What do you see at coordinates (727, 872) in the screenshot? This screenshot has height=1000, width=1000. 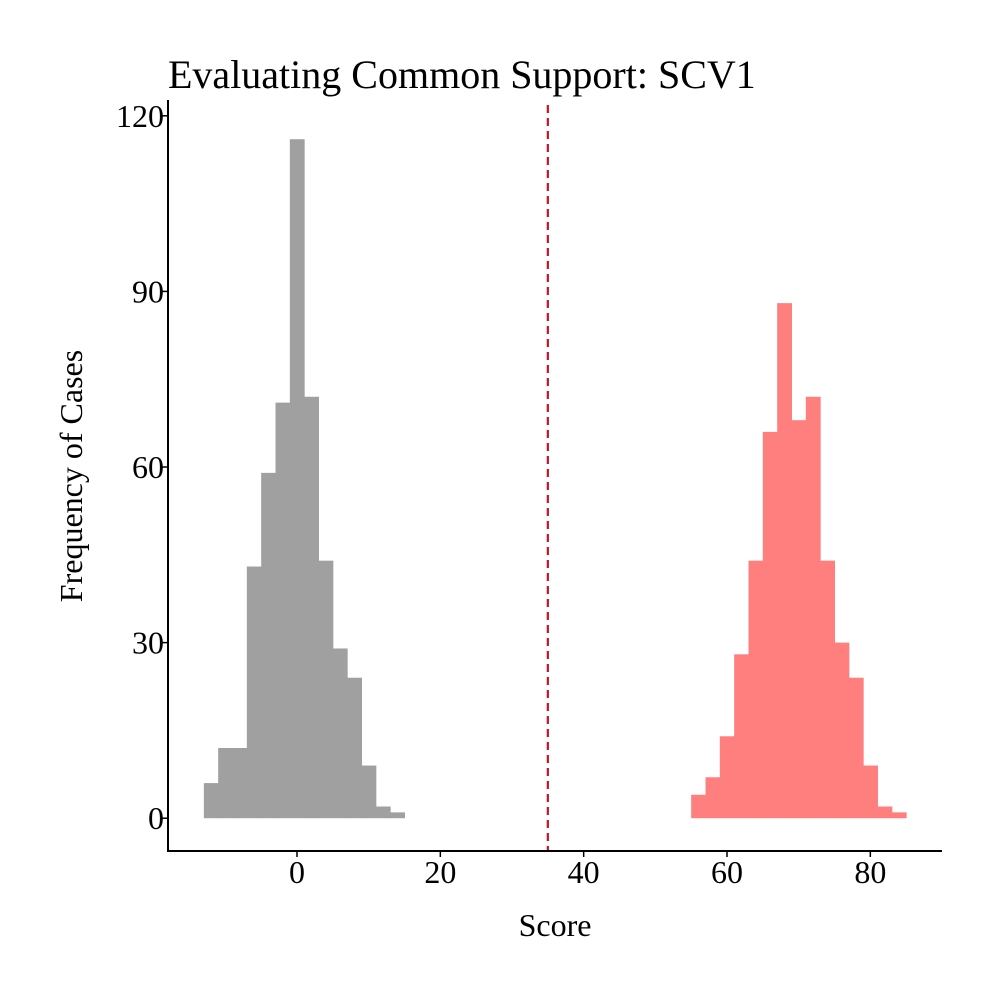 I see `x-tick-label: 60` at bounding box center [727, 872].